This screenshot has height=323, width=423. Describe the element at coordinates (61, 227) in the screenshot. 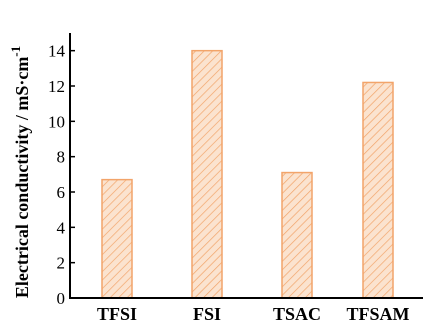

I see `y-tick-label: 4` at that location.